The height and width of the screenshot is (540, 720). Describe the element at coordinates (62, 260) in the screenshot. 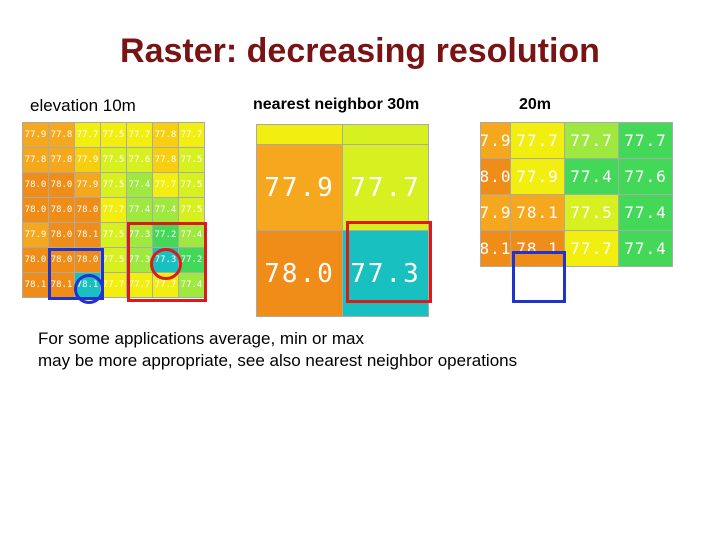

I see `grid10-cell-r5-c1: 78.0` at that location.